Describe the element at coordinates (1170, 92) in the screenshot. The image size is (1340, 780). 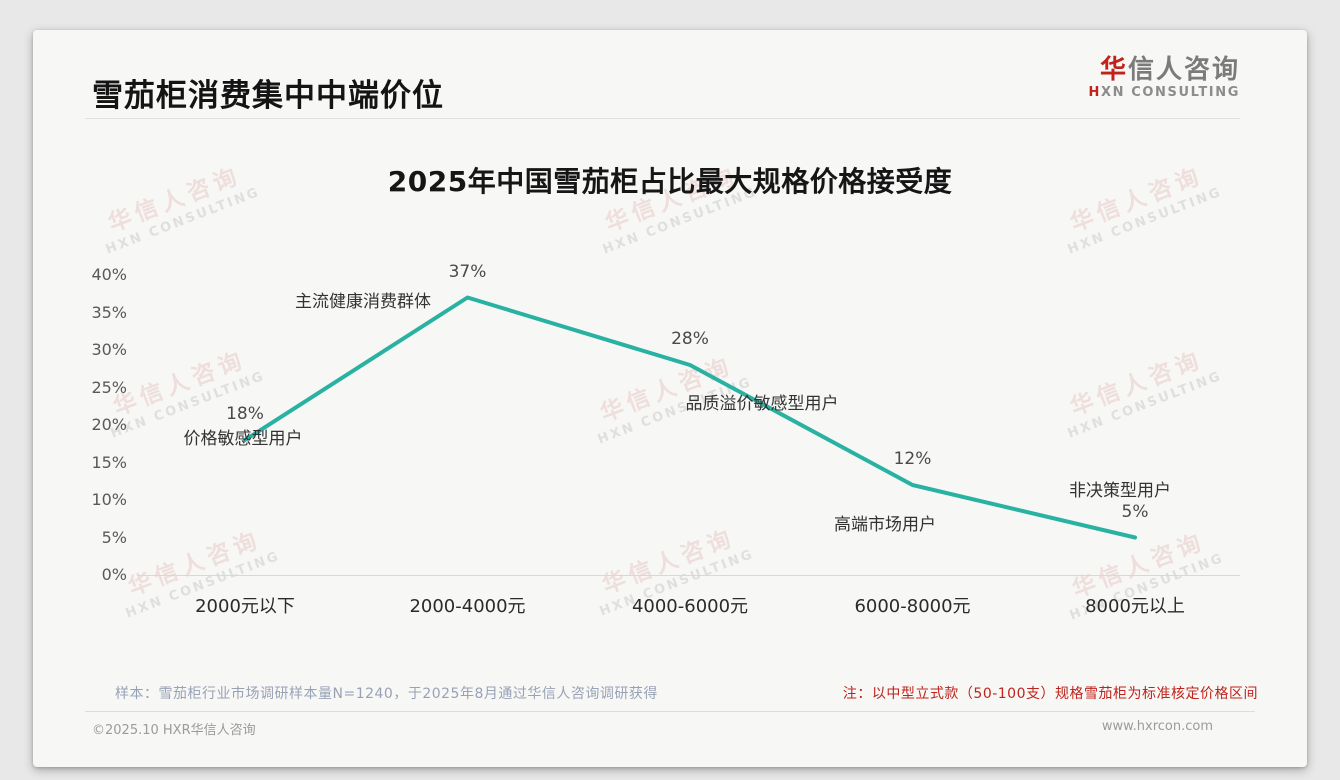
I see `logo-en-rest: XN CONSULTING` at that location.